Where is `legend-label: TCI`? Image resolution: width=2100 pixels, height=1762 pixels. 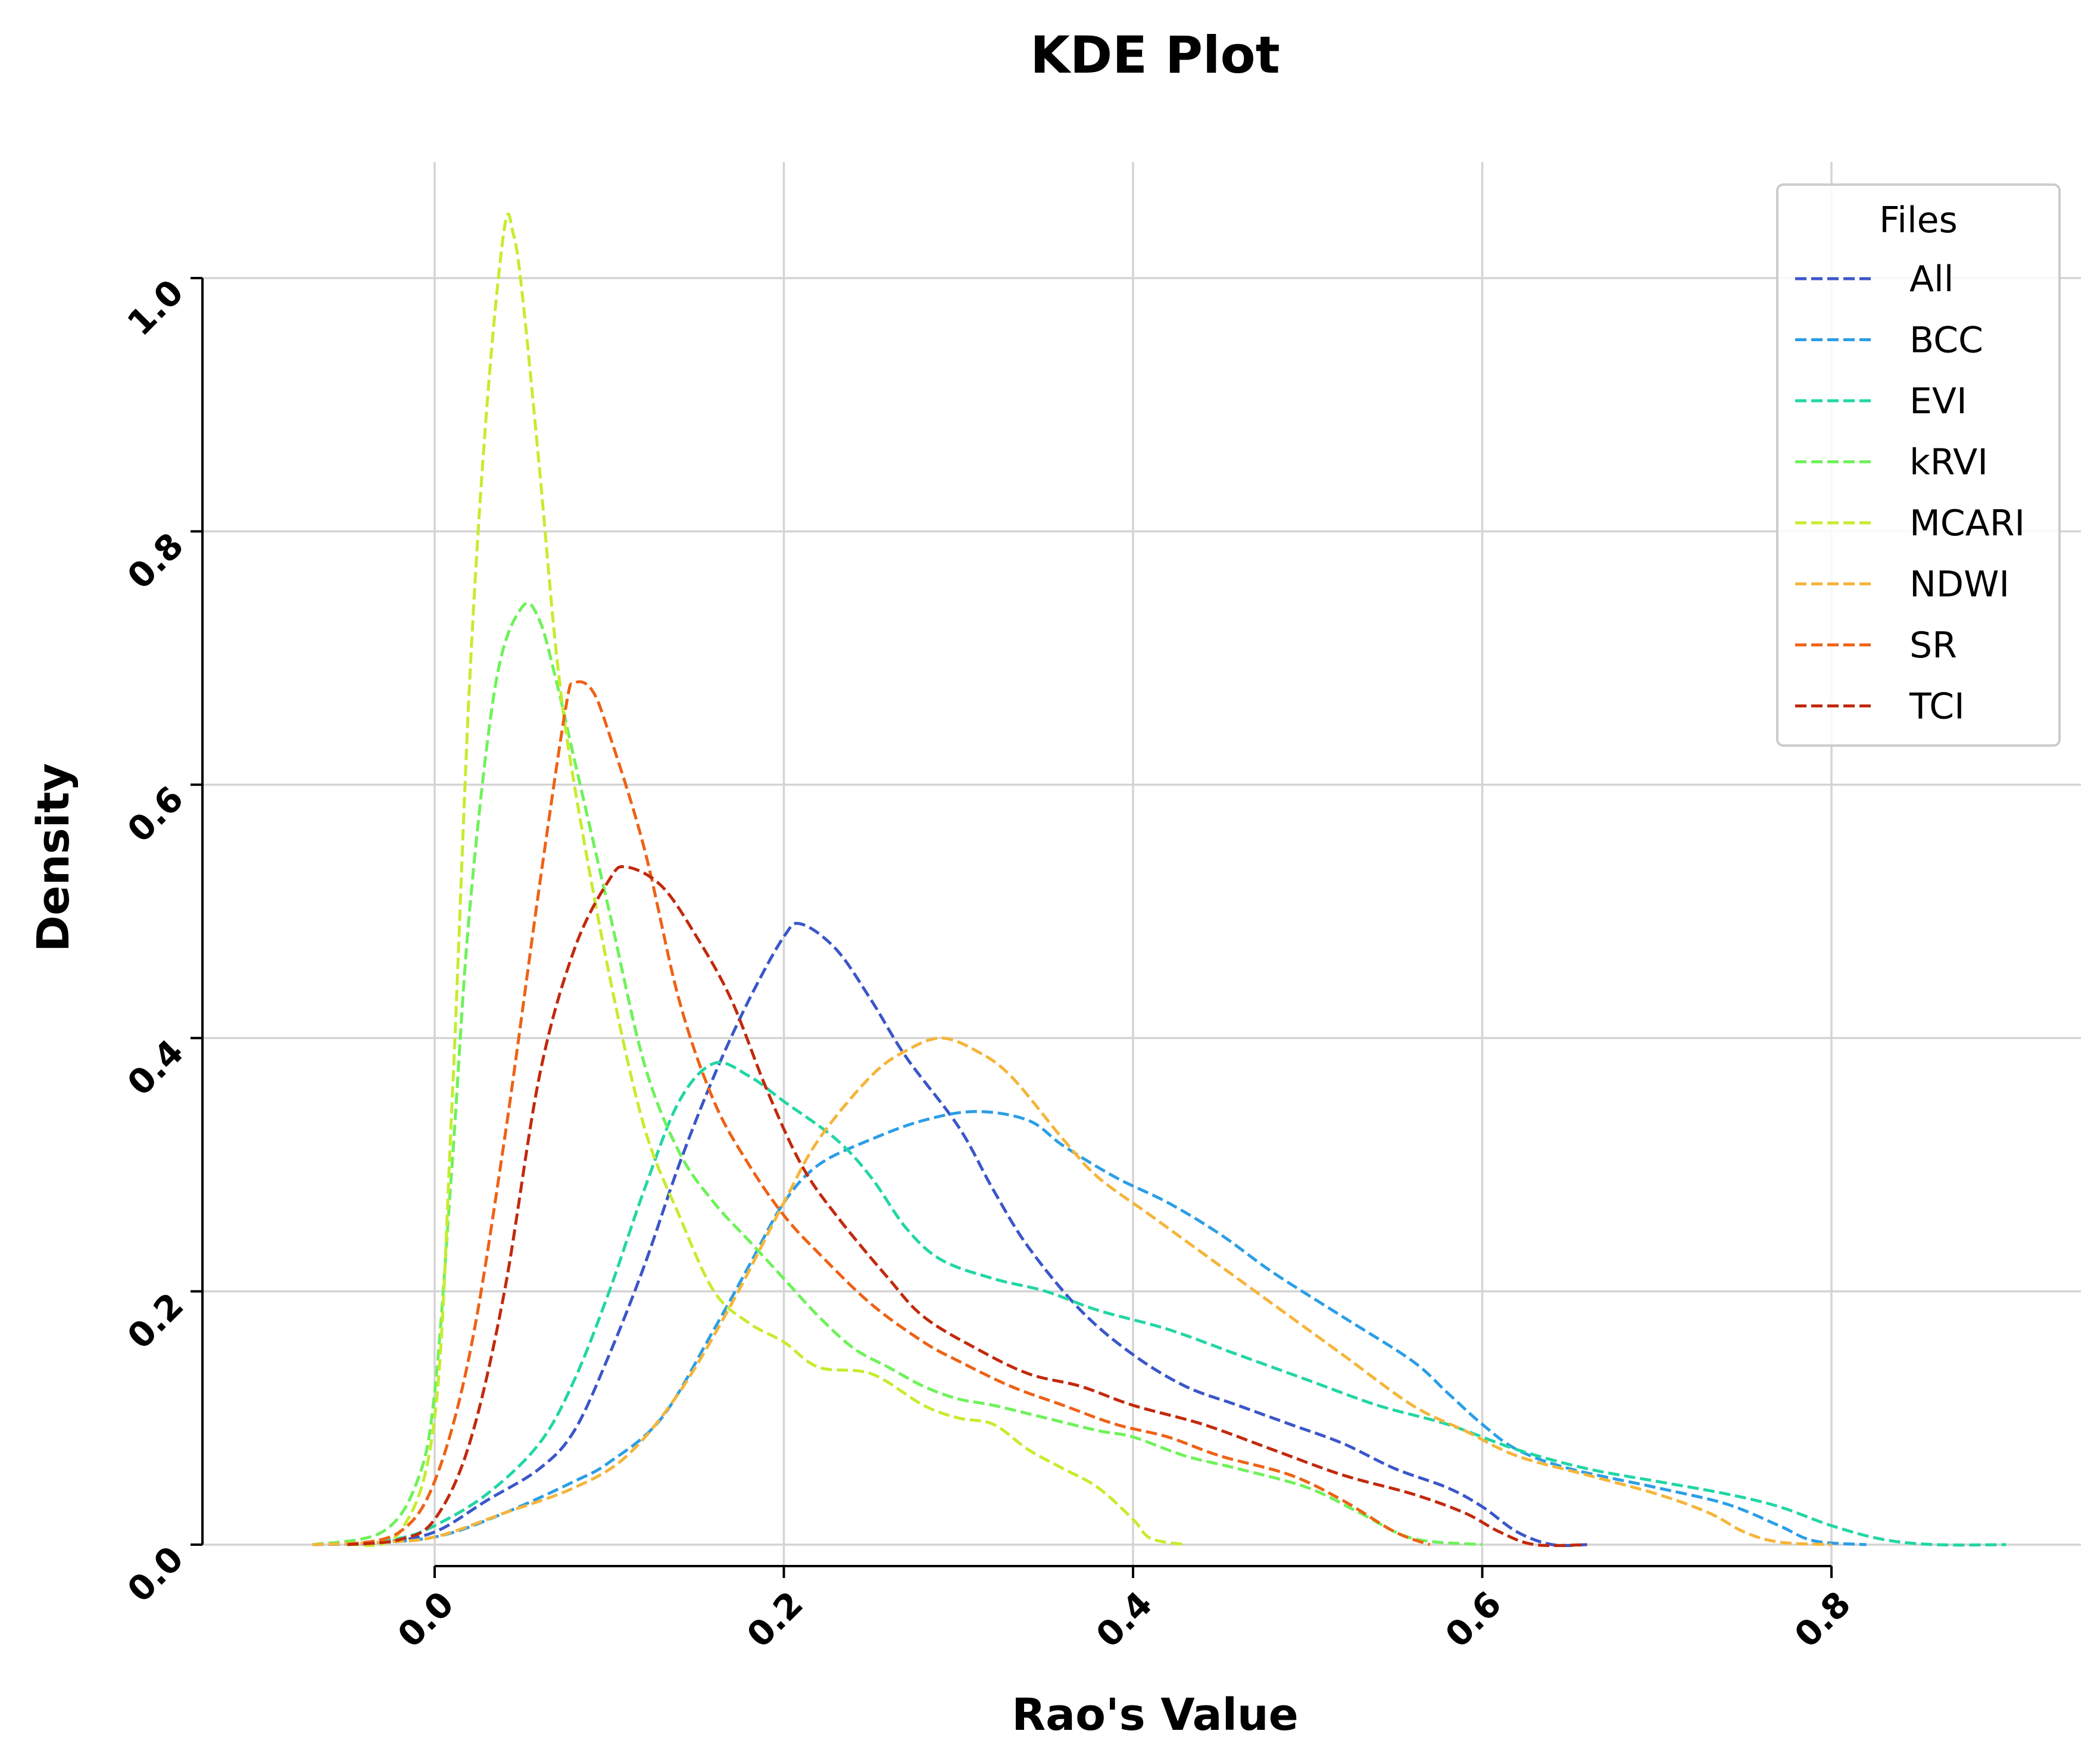
legend-label: TCI is located at coordinates (1937, 707).